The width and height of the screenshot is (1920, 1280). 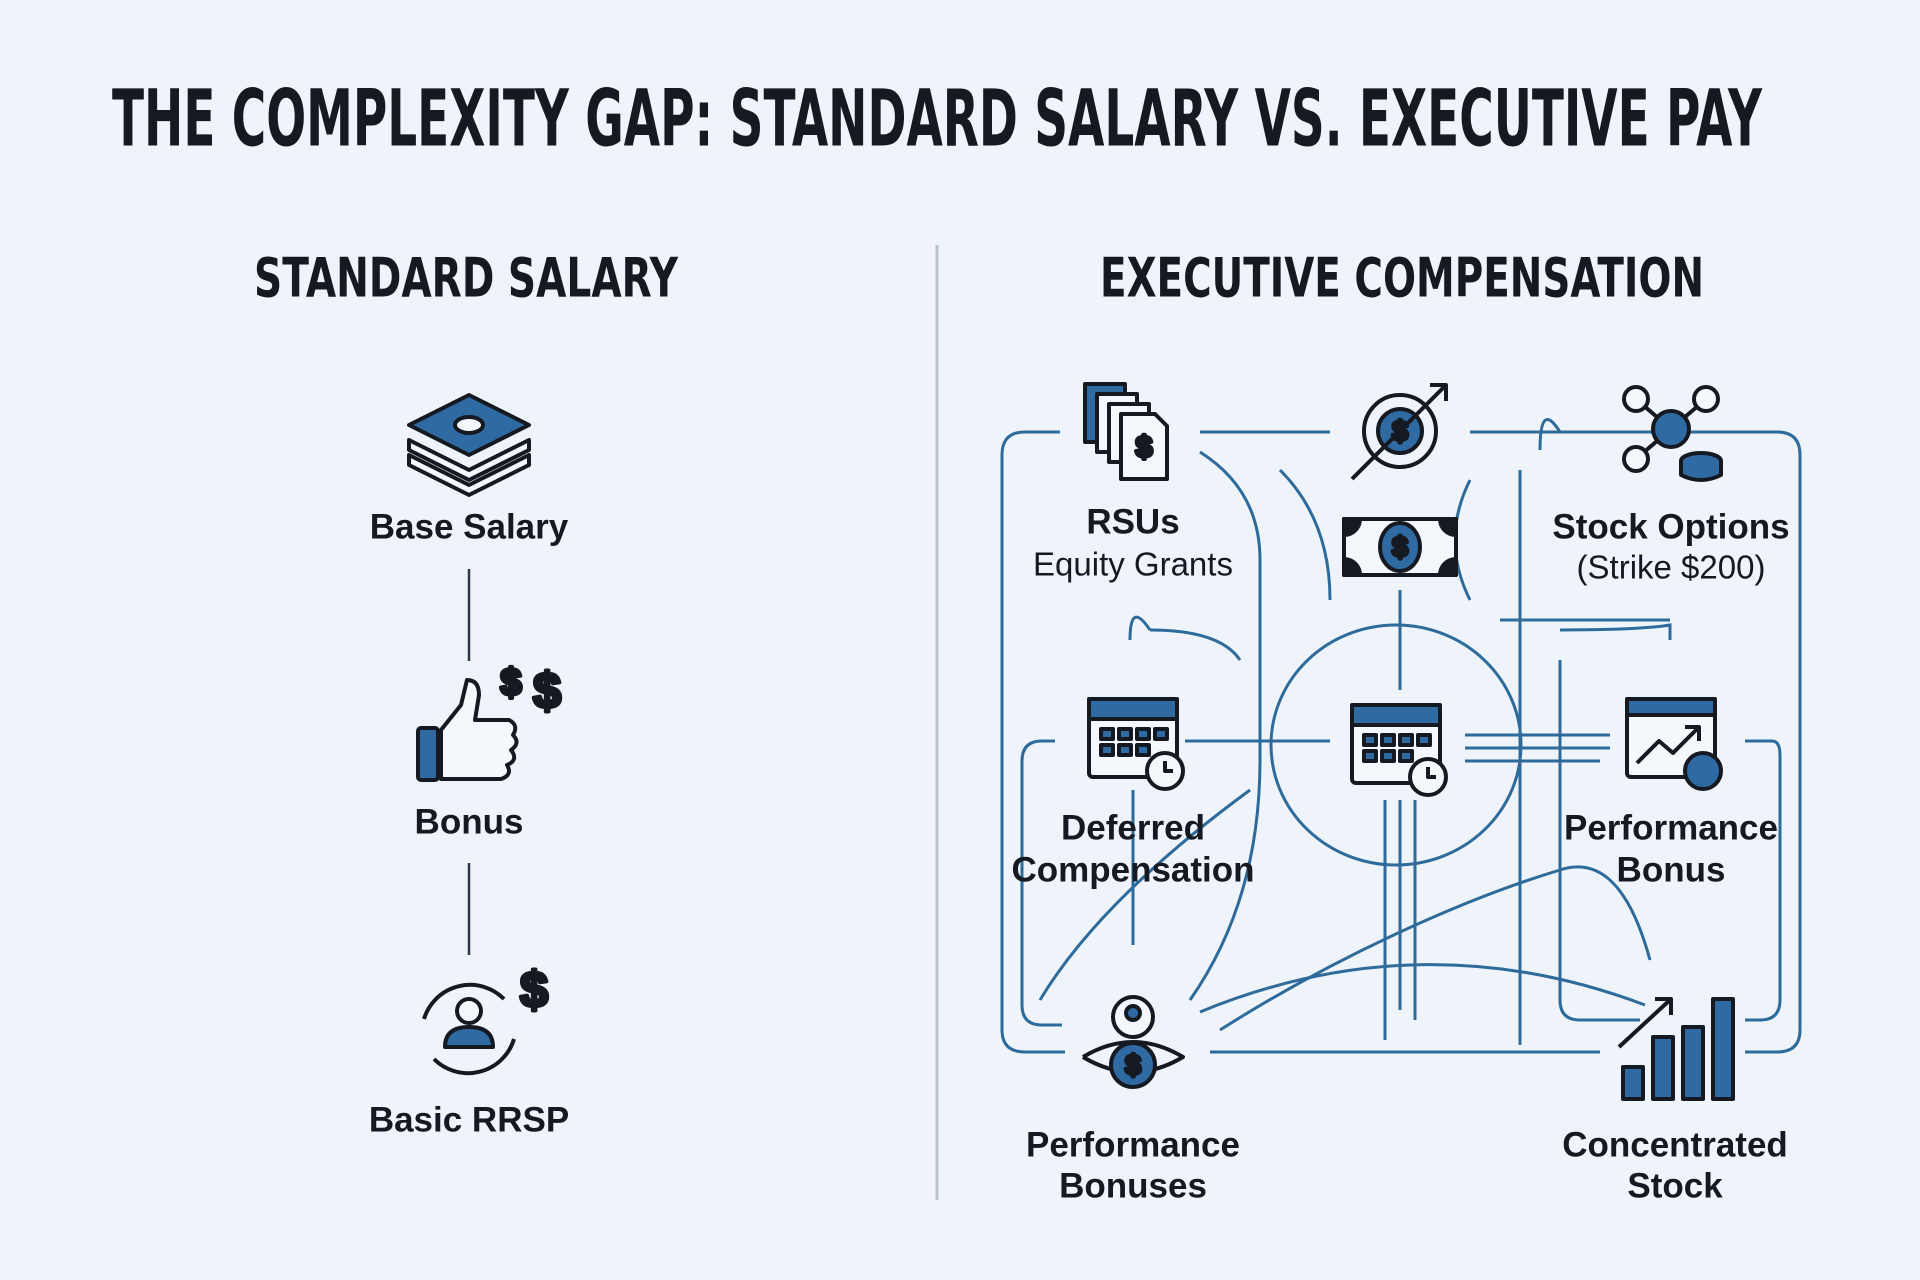 What do you see at coordinates (1674, 744) in the screenshot?
I see `performance-calendar-icon` at bounding box center [1674, 744].